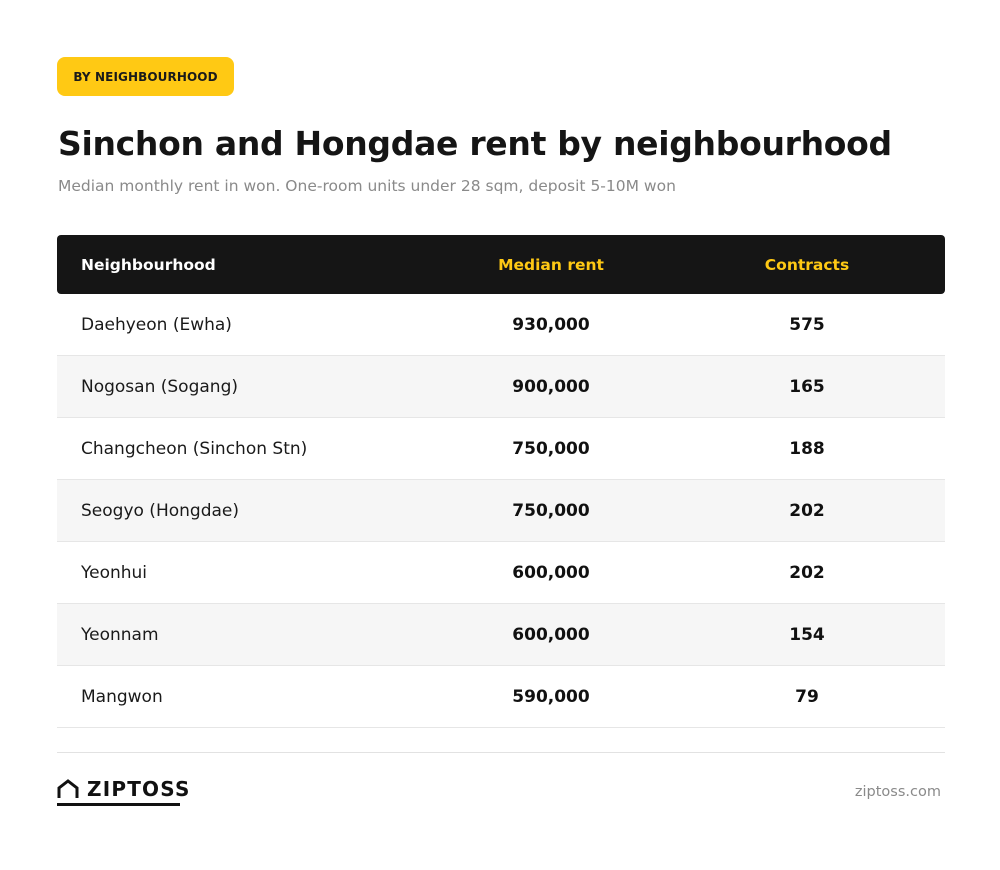 The height and width of the screenshot is (870, 1000). Describe the element at coordinates (501, 325) in the screenshot. I see `table-row: Daehyeon (Ewha) 930,000 575` at that location.